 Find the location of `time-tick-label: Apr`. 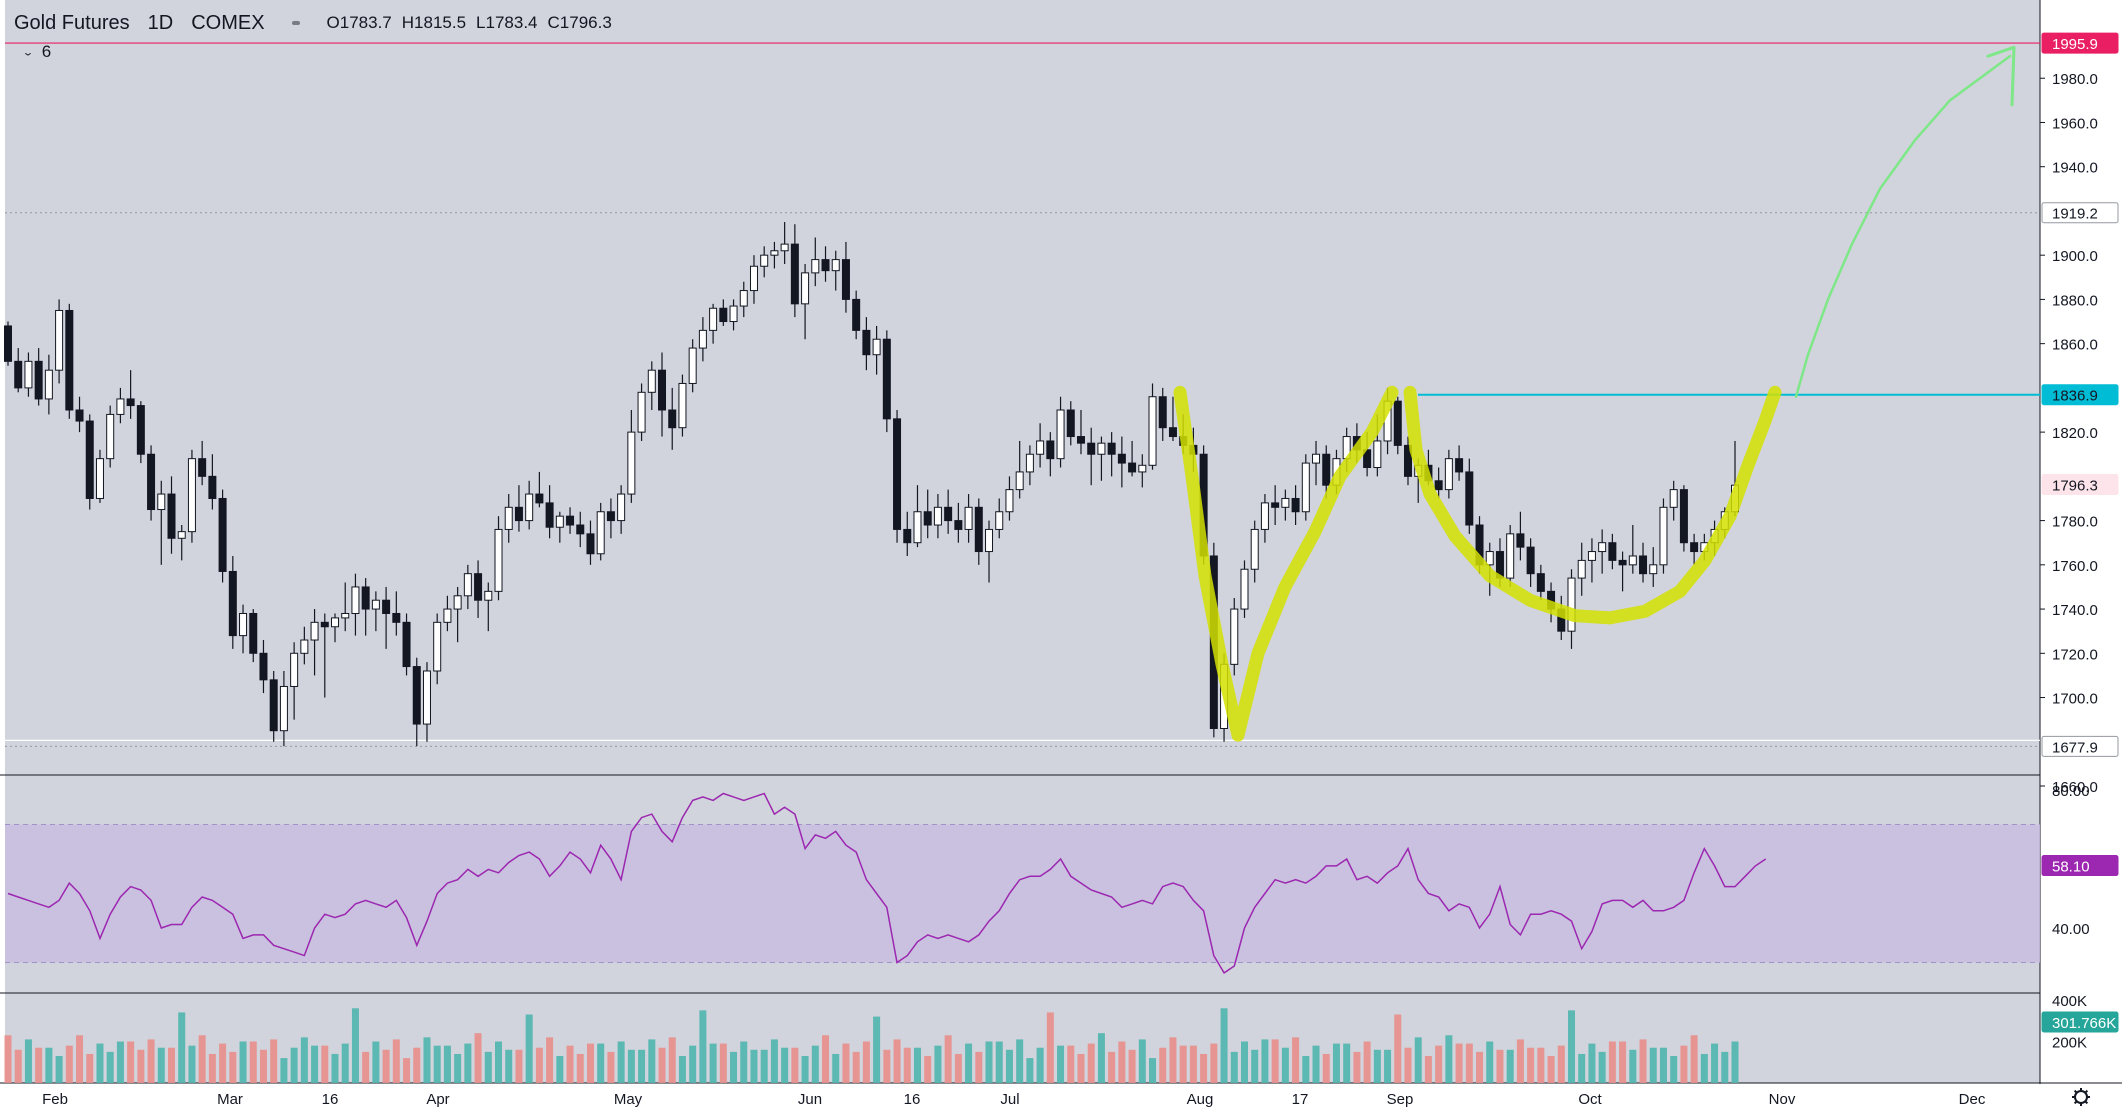

time-tick-label: Apr is located at coordinates (437, 1099).